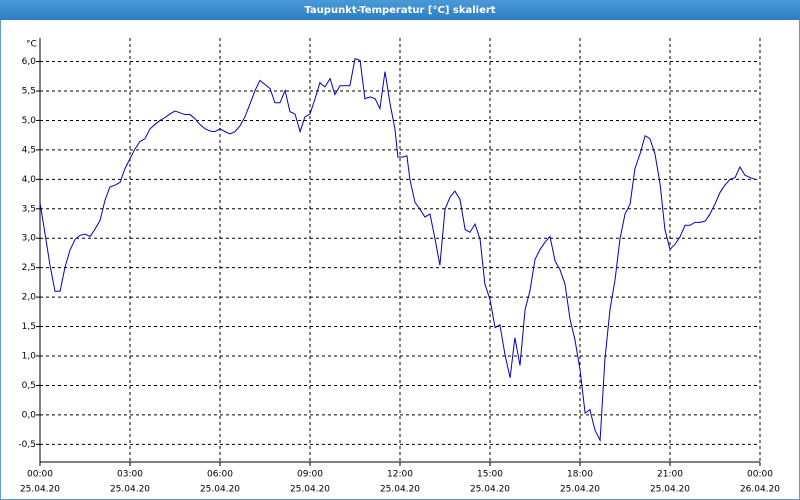 This screenshot has width=800, height=500. Describe the element at coordinates (29, 62) in the screenshot. I see `y-tick-label: 6,0` at that location.